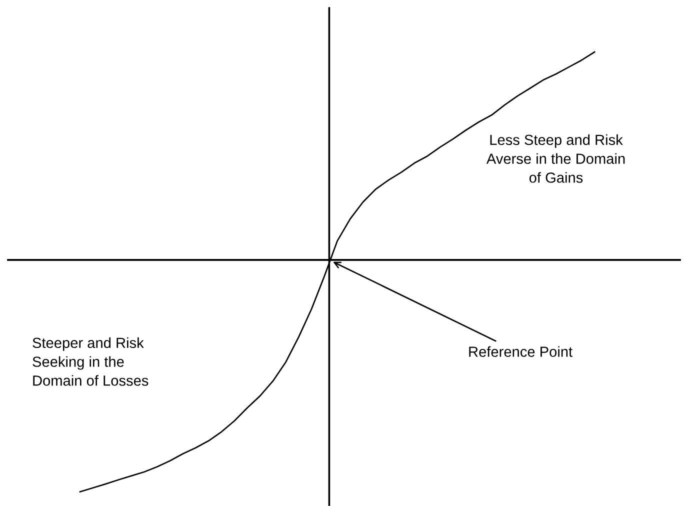 Image resolution: width=688 pixels, height=506 pixels. What do you see at coordinates (520, 351) in the screenshot?
I see `annotation: Reference Point` at bounding box center [520, 351].